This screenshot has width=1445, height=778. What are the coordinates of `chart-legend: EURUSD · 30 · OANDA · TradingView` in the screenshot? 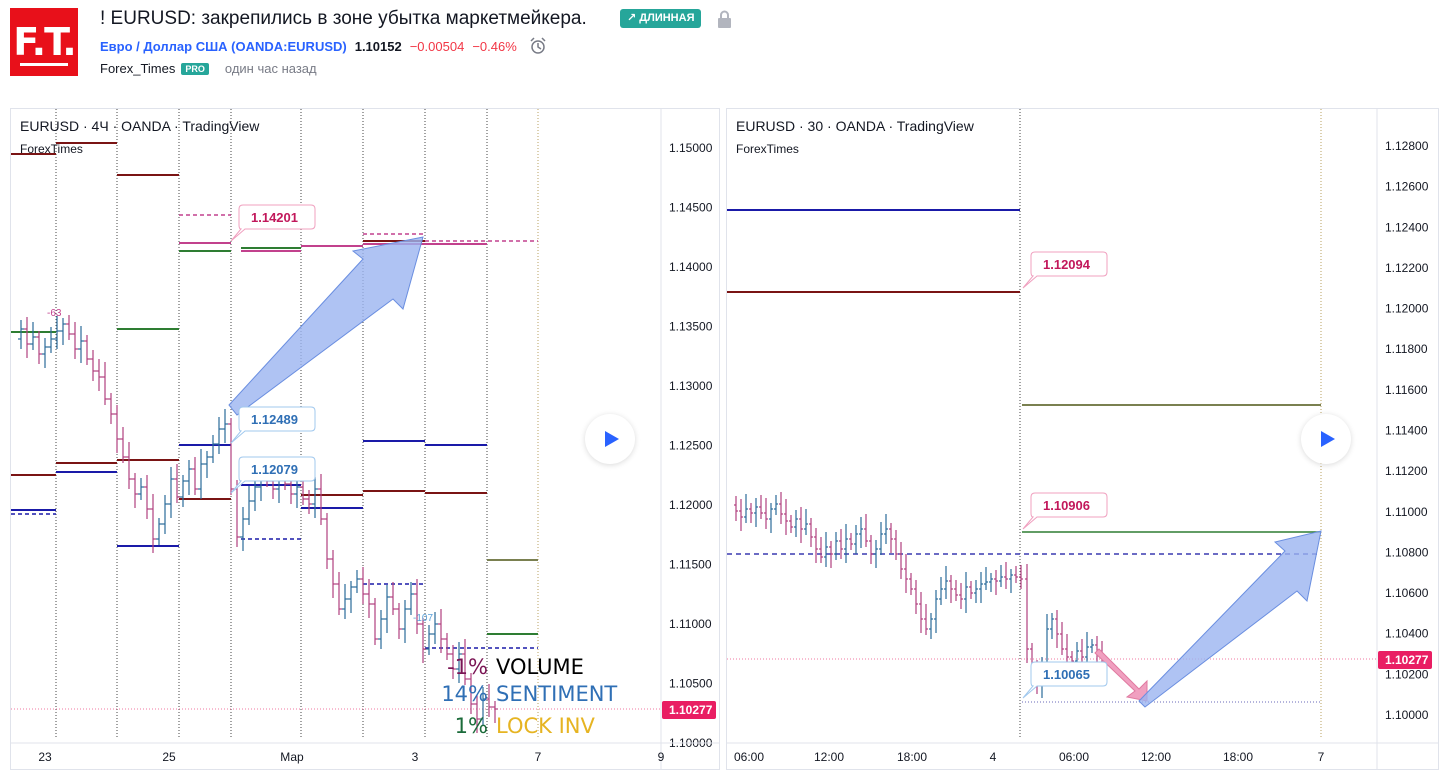 It's located at (855, 126).